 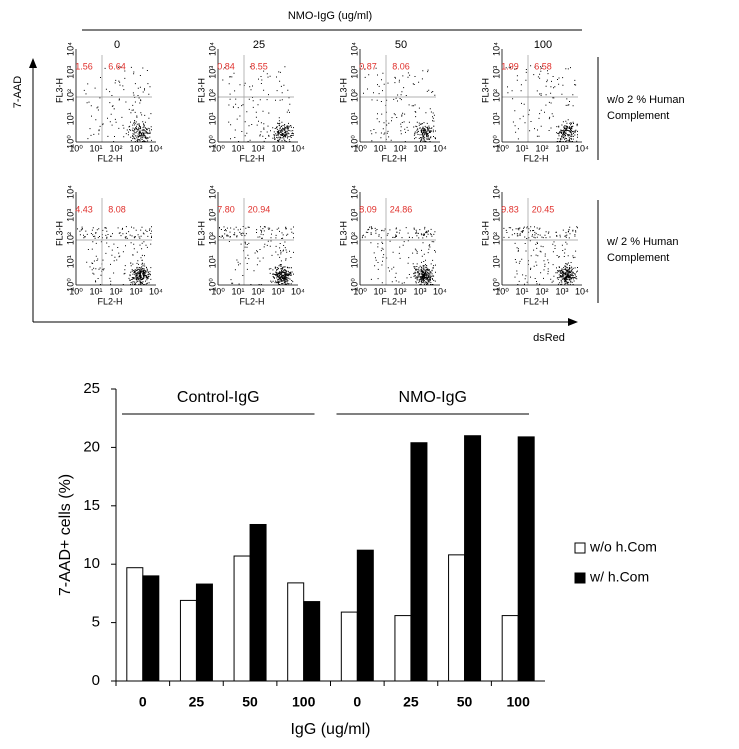 What do you see at coordinates (304, 702) in the screenshot?
I see `x-tick-label: 100` at bounding box center [304, 702].